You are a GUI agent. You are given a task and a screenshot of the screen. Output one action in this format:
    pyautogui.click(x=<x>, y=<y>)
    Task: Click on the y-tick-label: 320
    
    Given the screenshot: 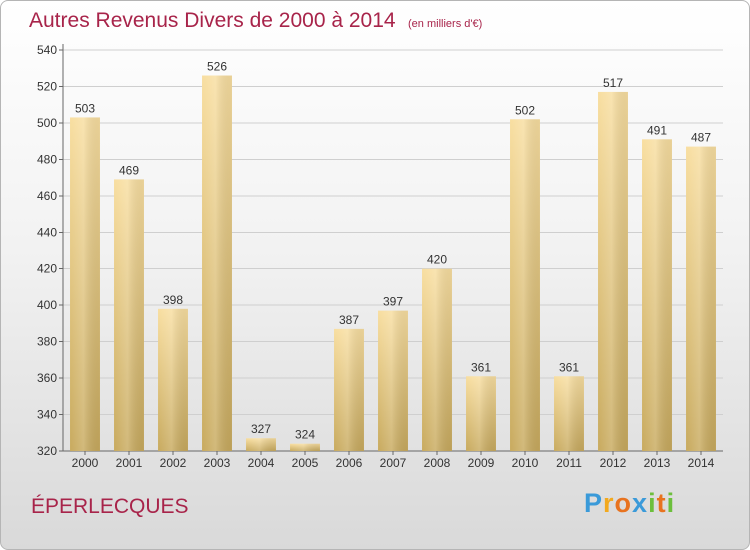 What is the action you would take?
    pyautogui.click(x=47, y=451)
    